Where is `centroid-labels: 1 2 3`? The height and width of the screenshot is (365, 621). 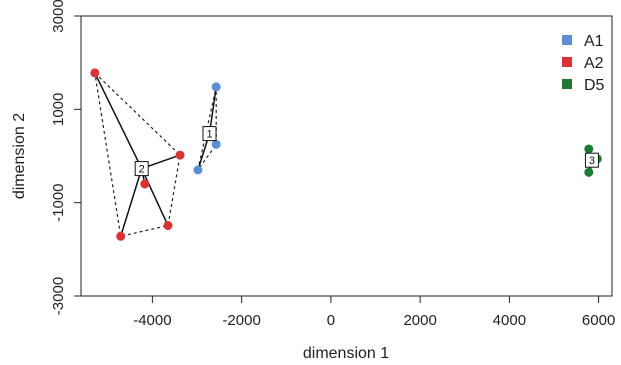
centroid-labels: 1 2 3 is located at coordinates (366, 151).